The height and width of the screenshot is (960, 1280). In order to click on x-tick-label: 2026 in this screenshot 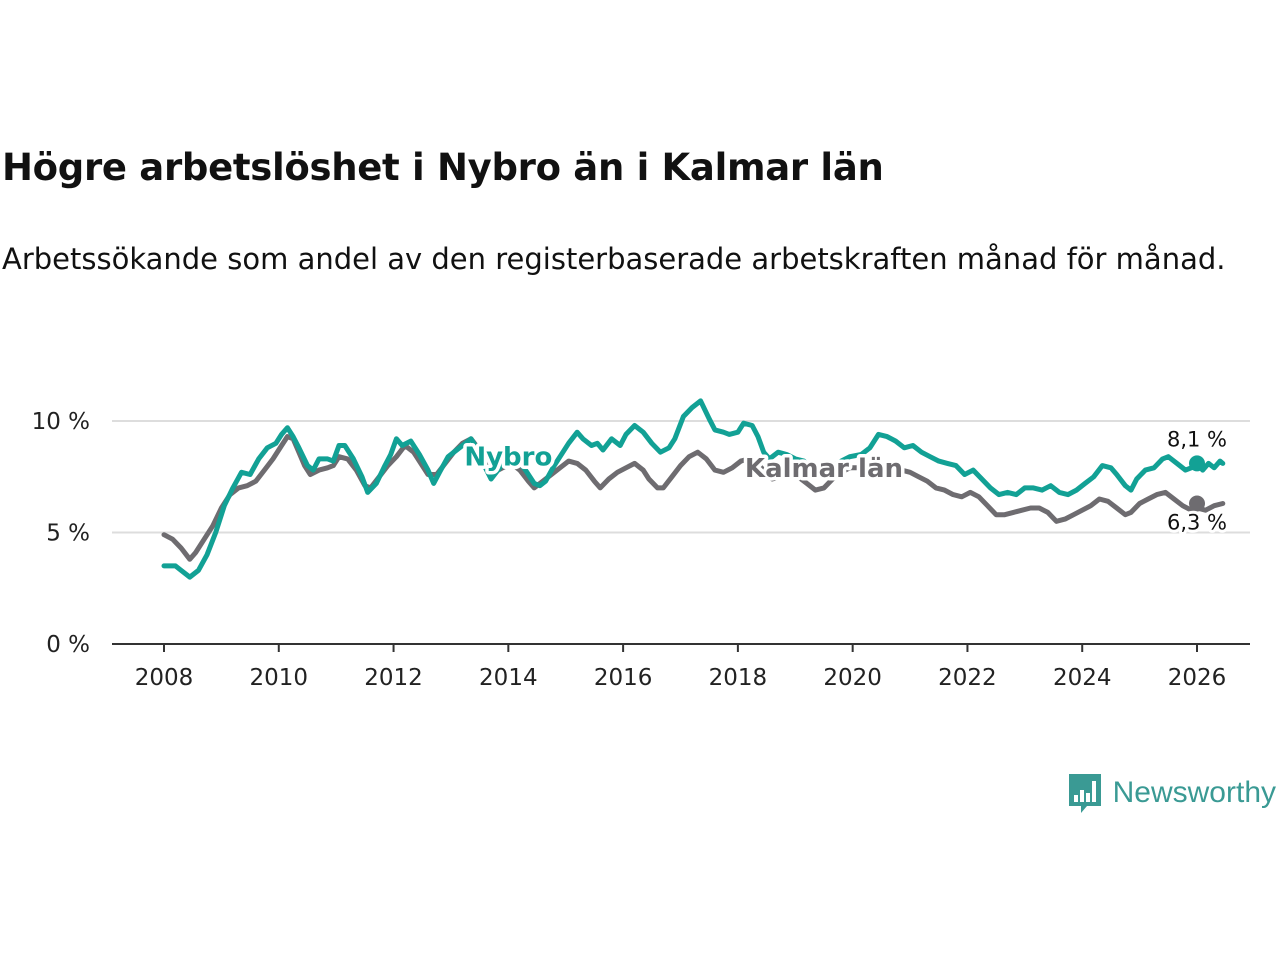, I will do `click(1197, 678)`.